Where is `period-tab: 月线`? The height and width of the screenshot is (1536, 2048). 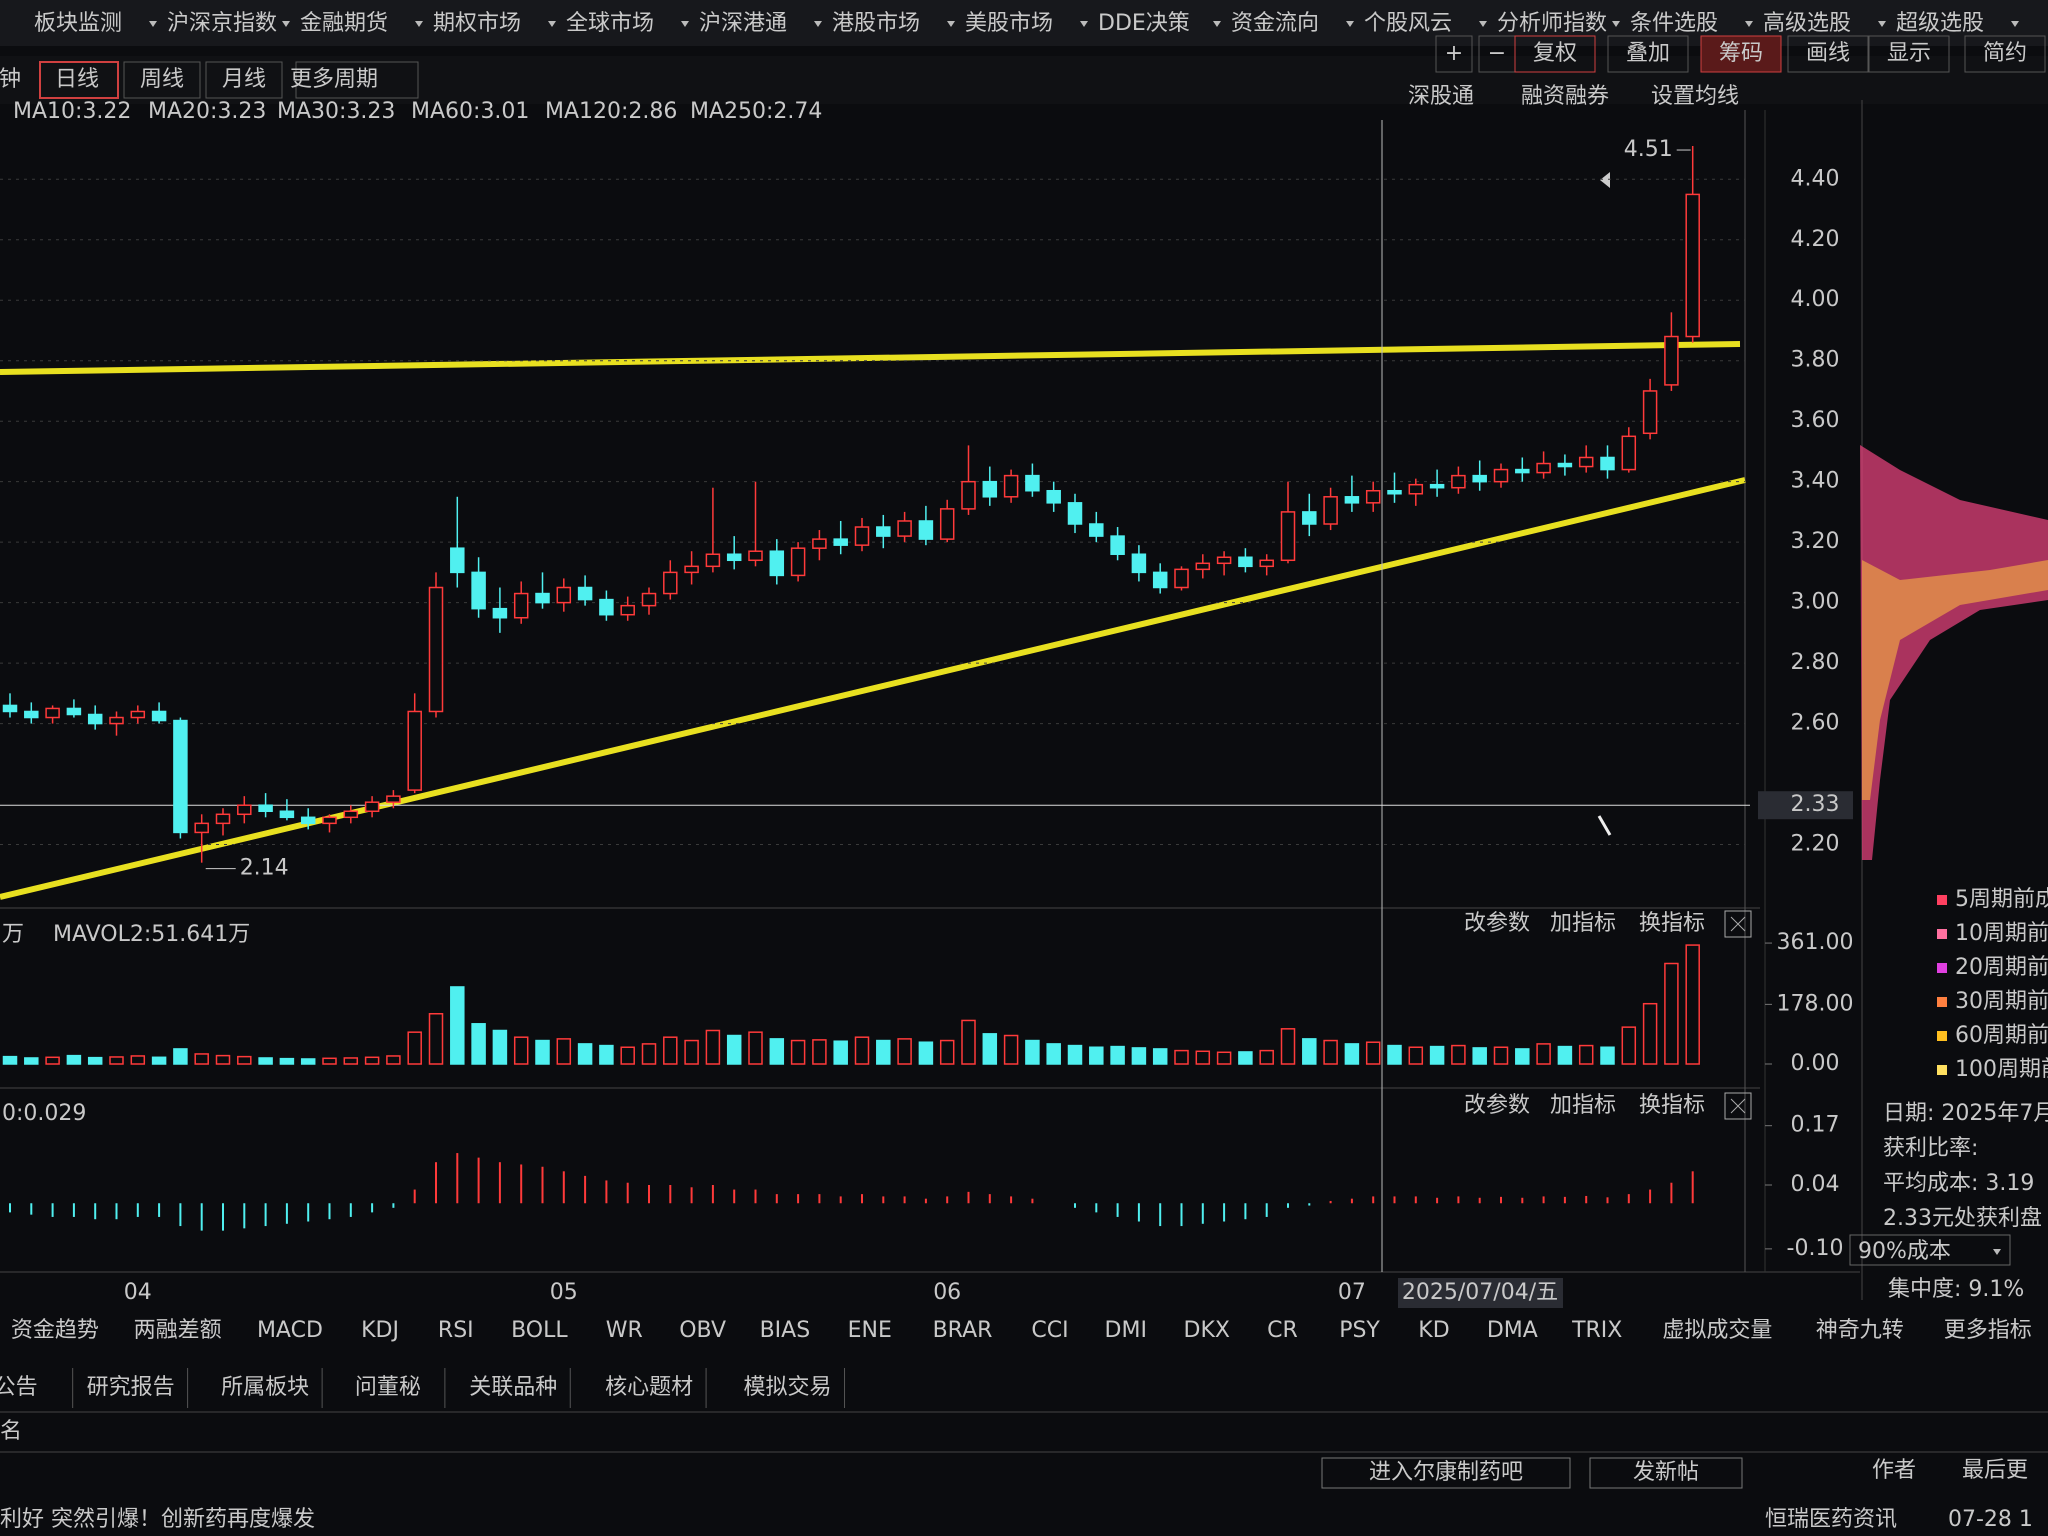 period-tab: 月线 is located at coordinates (244, 79).